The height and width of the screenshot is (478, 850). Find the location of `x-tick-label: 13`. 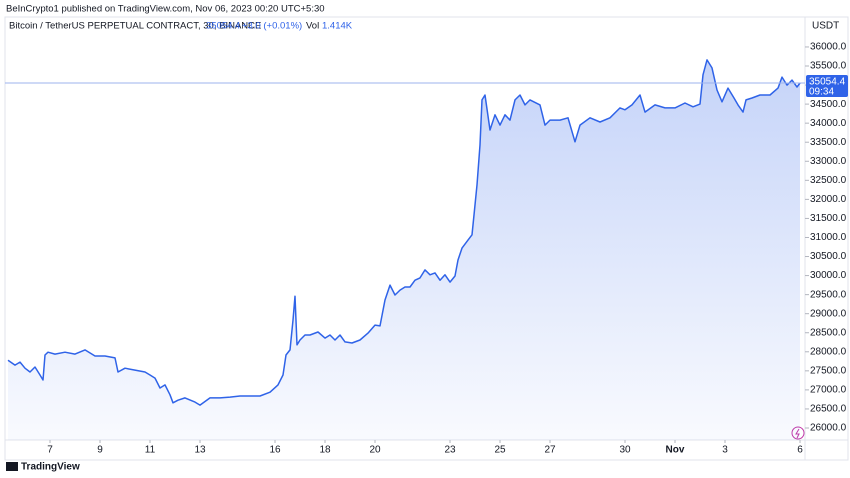

x-tick-label: 13 is located at coordinates (200, 450).